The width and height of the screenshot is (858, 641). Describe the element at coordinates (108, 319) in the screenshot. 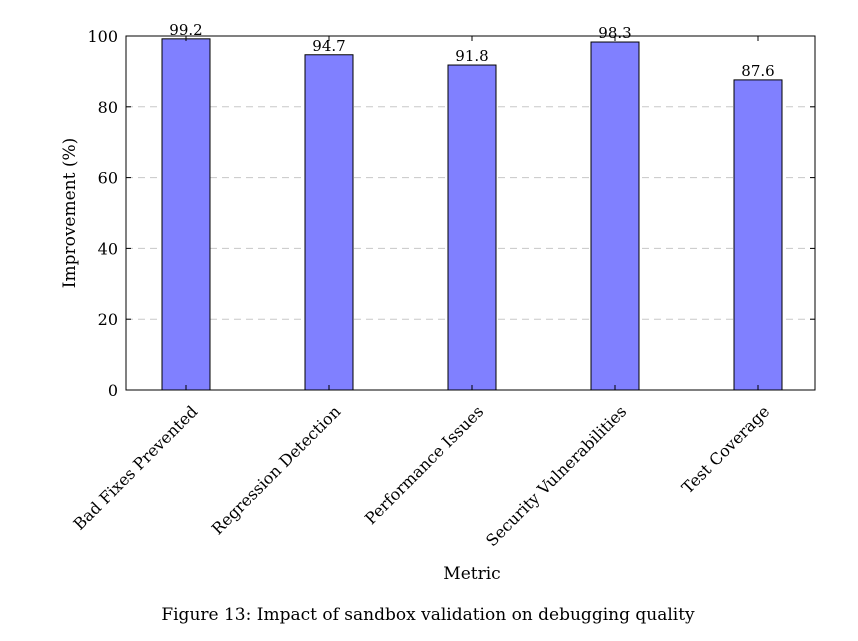

I see `y-tick-label: 20` at that location.